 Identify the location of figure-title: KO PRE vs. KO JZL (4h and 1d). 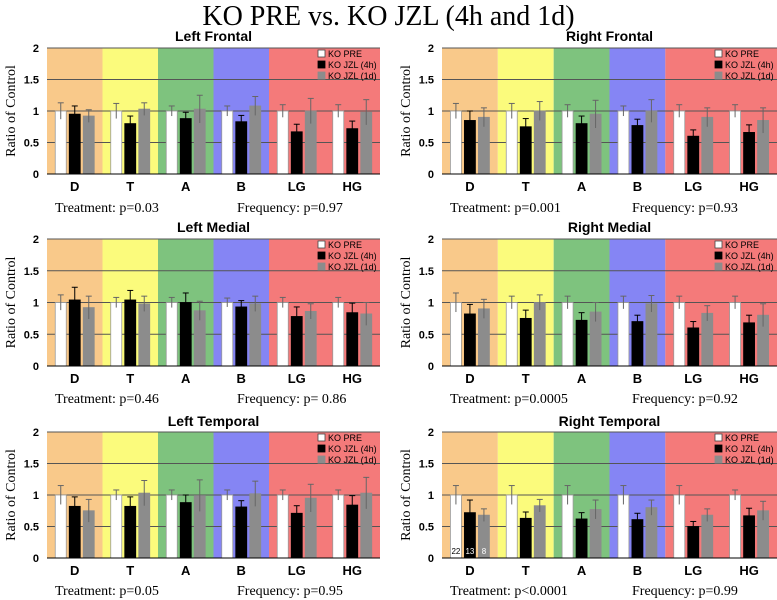
(388, 16).